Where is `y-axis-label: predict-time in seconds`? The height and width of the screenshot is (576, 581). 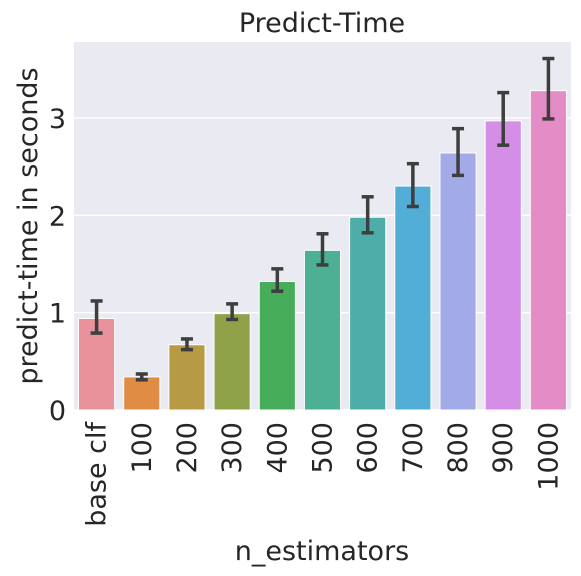
y-axis-label: predict-time in seconds is located at coordinates (28, 225).